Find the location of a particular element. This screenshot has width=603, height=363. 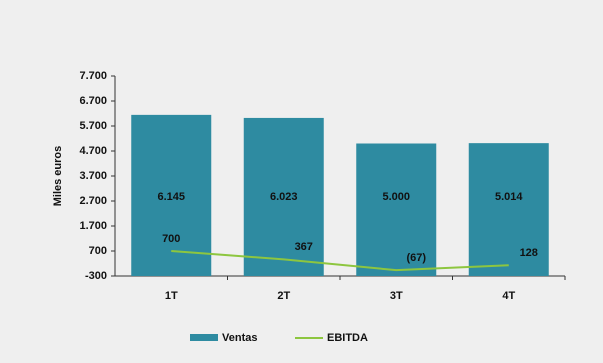

y-tick-label: 2.700 is located at coordinates (93, 201).